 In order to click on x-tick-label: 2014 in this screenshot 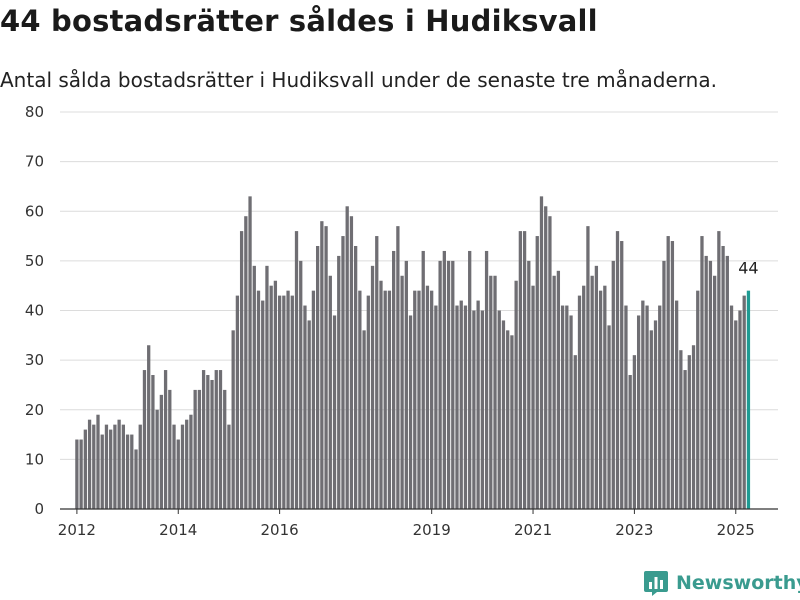, I will do `click(178, 530)`.